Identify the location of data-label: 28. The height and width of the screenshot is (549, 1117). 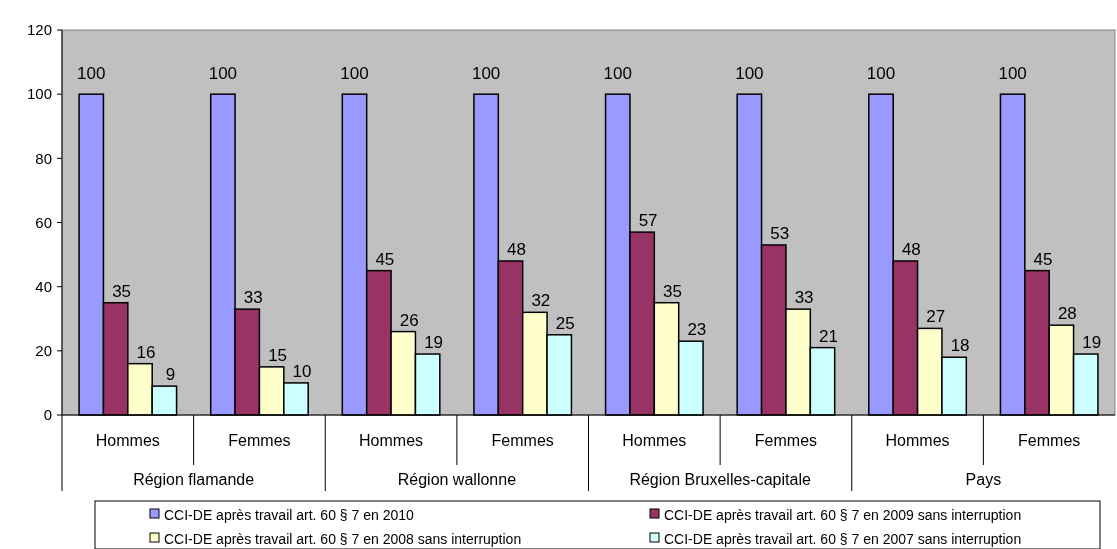
(1067, 314).